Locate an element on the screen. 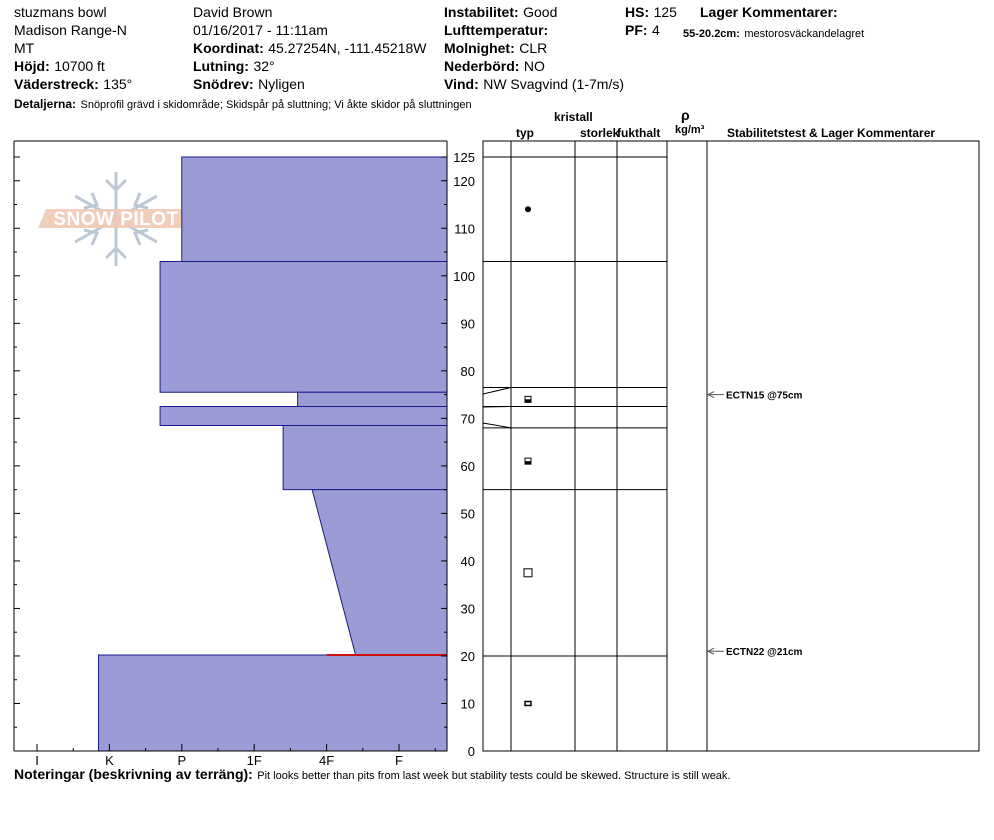 The width and height of the screenshot is (994, 840). wind-row: Vind: NW Svagvind (1-7m/s) is located at coordinates (534, 85).